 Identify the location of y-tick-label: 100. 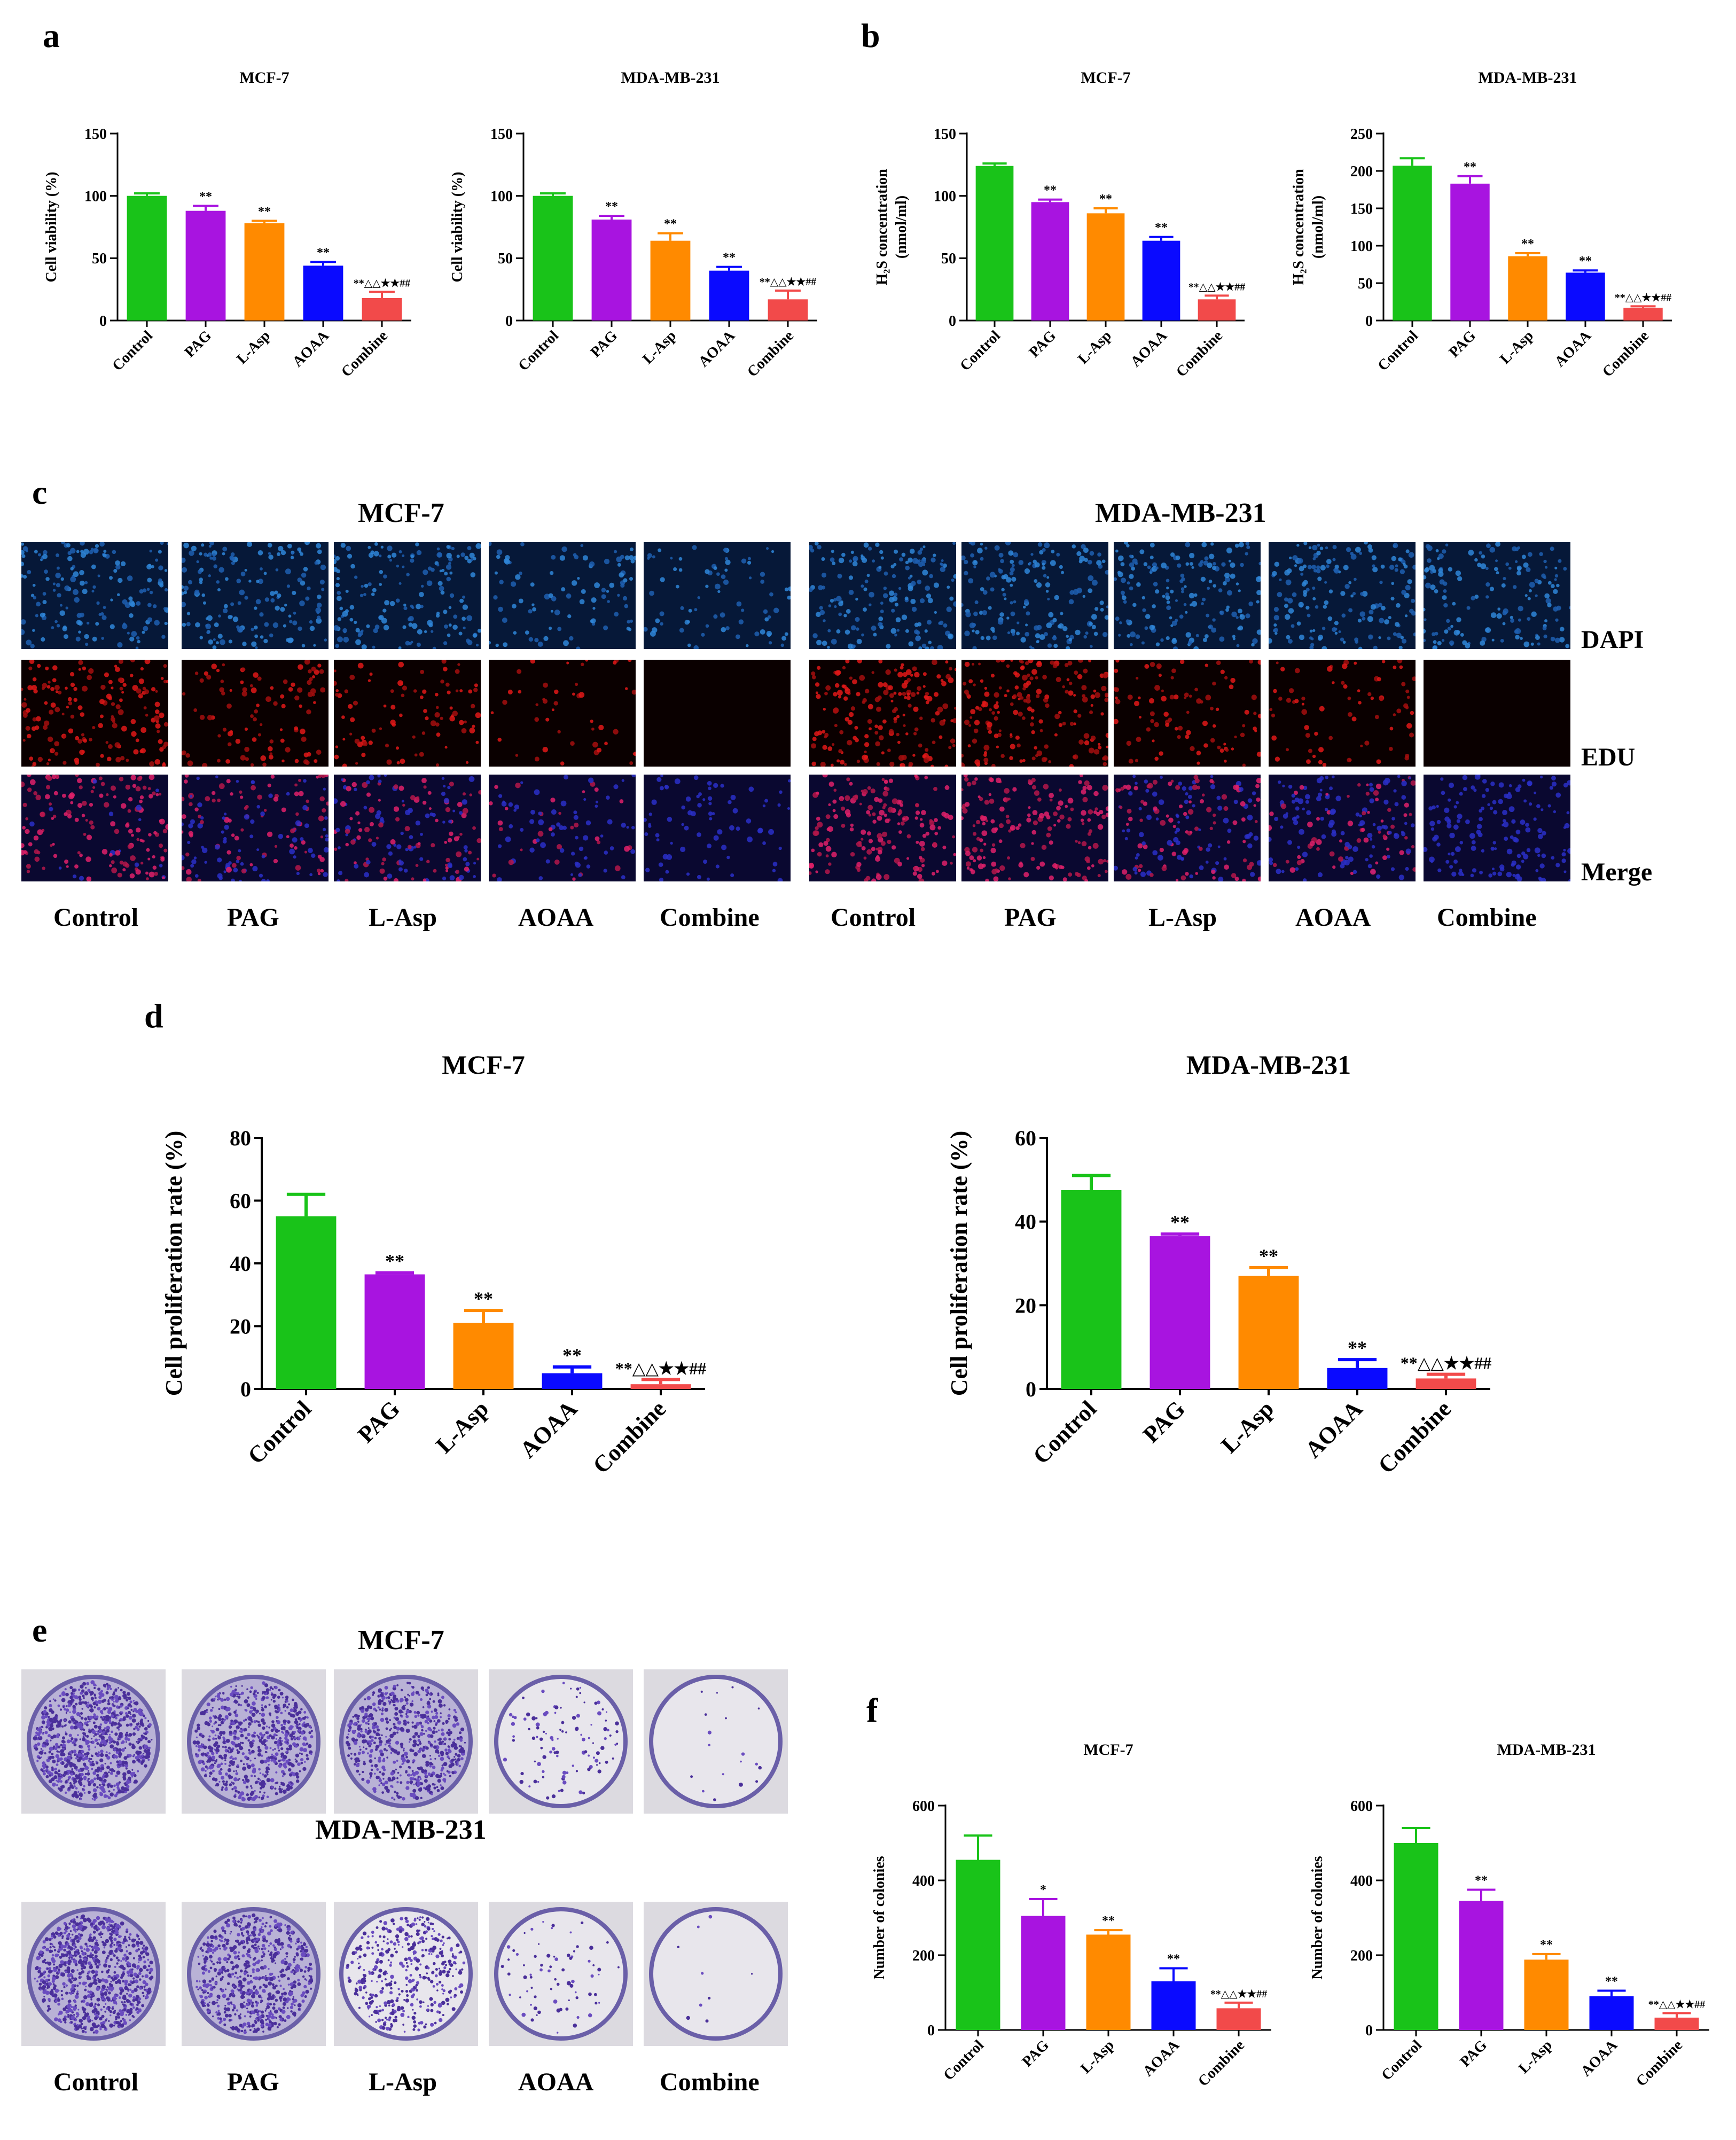
(945, 197).